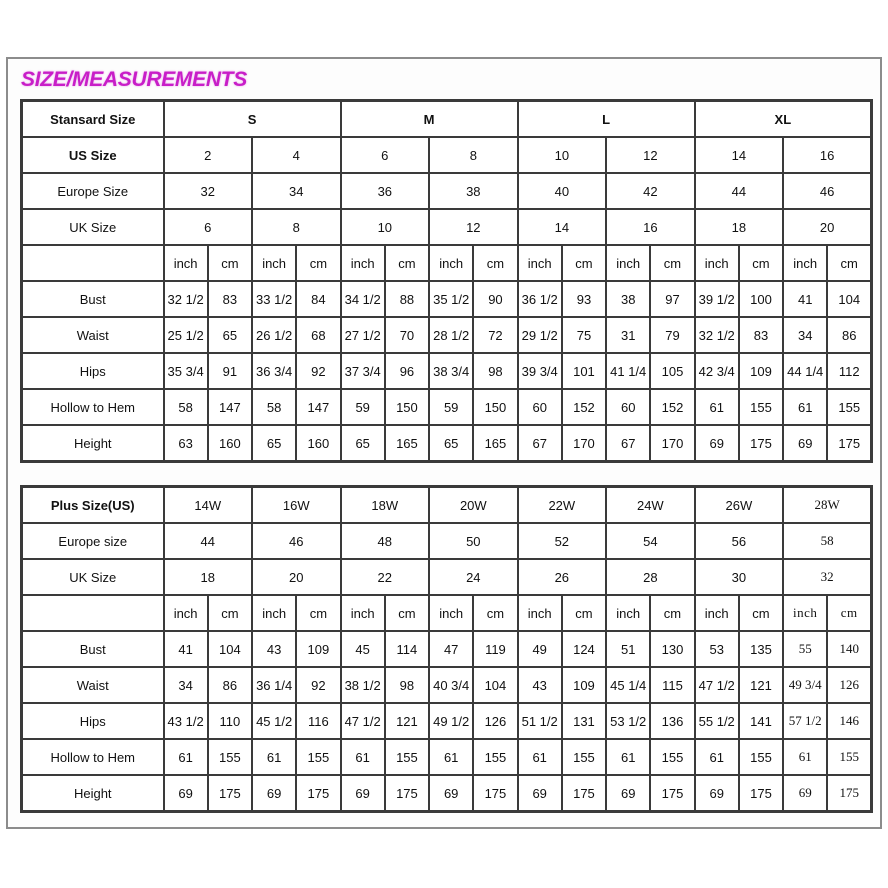 The height and width of the screenshot is (888, 888). What do you see at coordinates (274, 649) in the screenshot?
I see `measure-value: 43` at bounding box center [274, 649].